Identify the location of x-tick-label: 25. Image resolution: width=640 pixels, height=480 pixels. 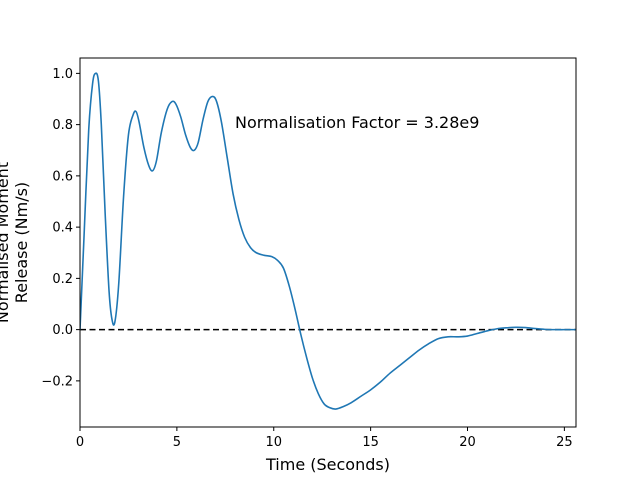
(564, 442).